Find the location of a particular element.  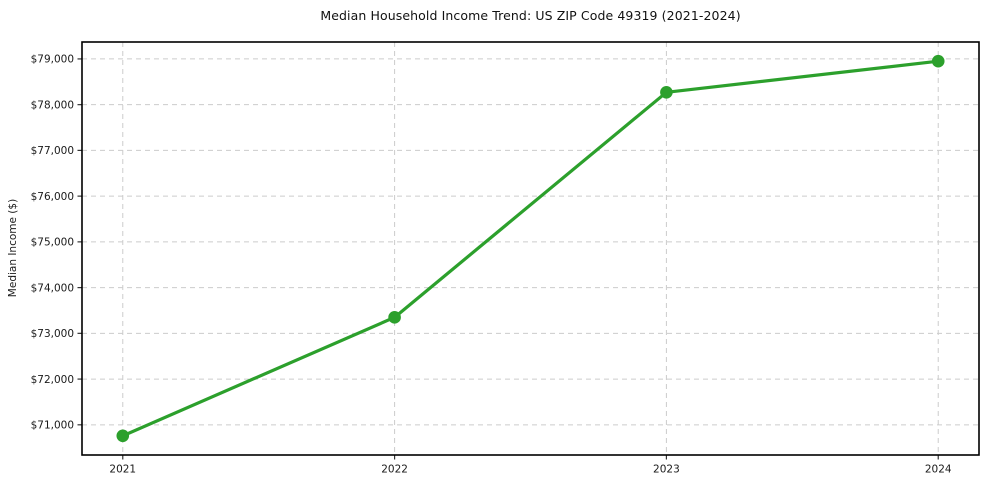

x-tick-label: 2024 is located at coordinates (938, 470).